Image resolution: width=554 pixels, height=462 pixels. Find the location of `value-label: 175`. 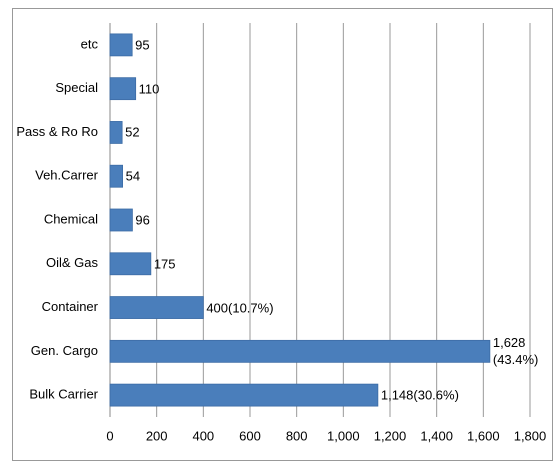

value-label: 175 is located at coordinates (164, 264).